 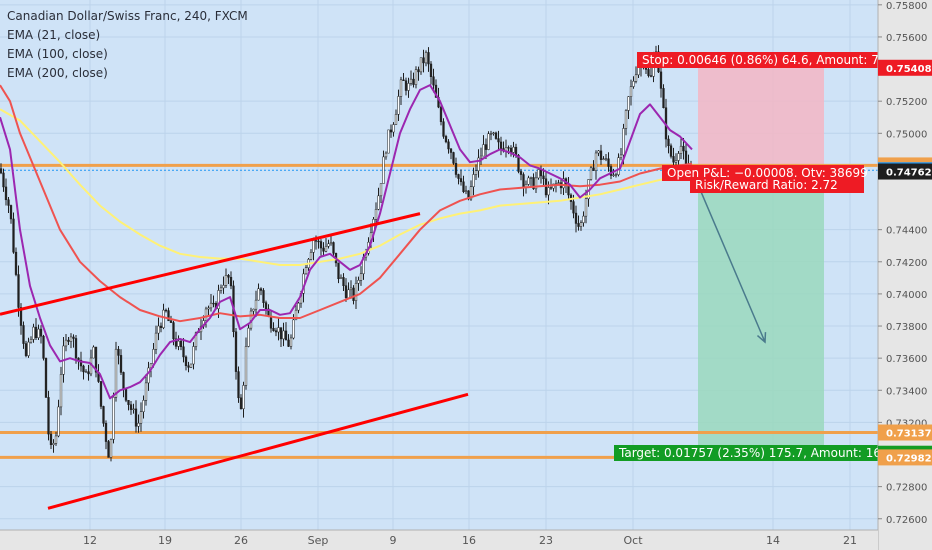 I want to click on target-label-bg, so click(x=746, y=453).